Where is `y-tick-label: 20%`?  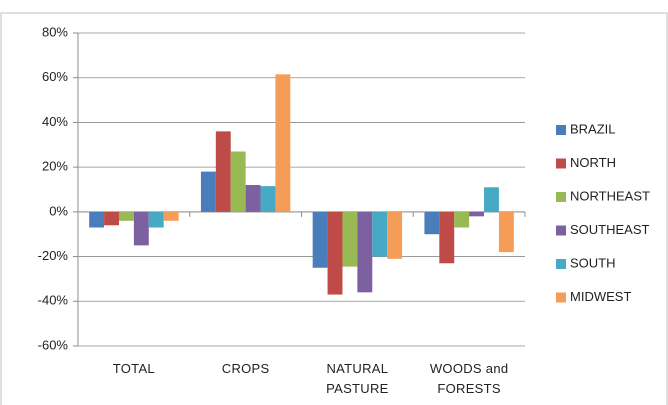
y-tick-label: 20% is located at coordinates (55, 166).